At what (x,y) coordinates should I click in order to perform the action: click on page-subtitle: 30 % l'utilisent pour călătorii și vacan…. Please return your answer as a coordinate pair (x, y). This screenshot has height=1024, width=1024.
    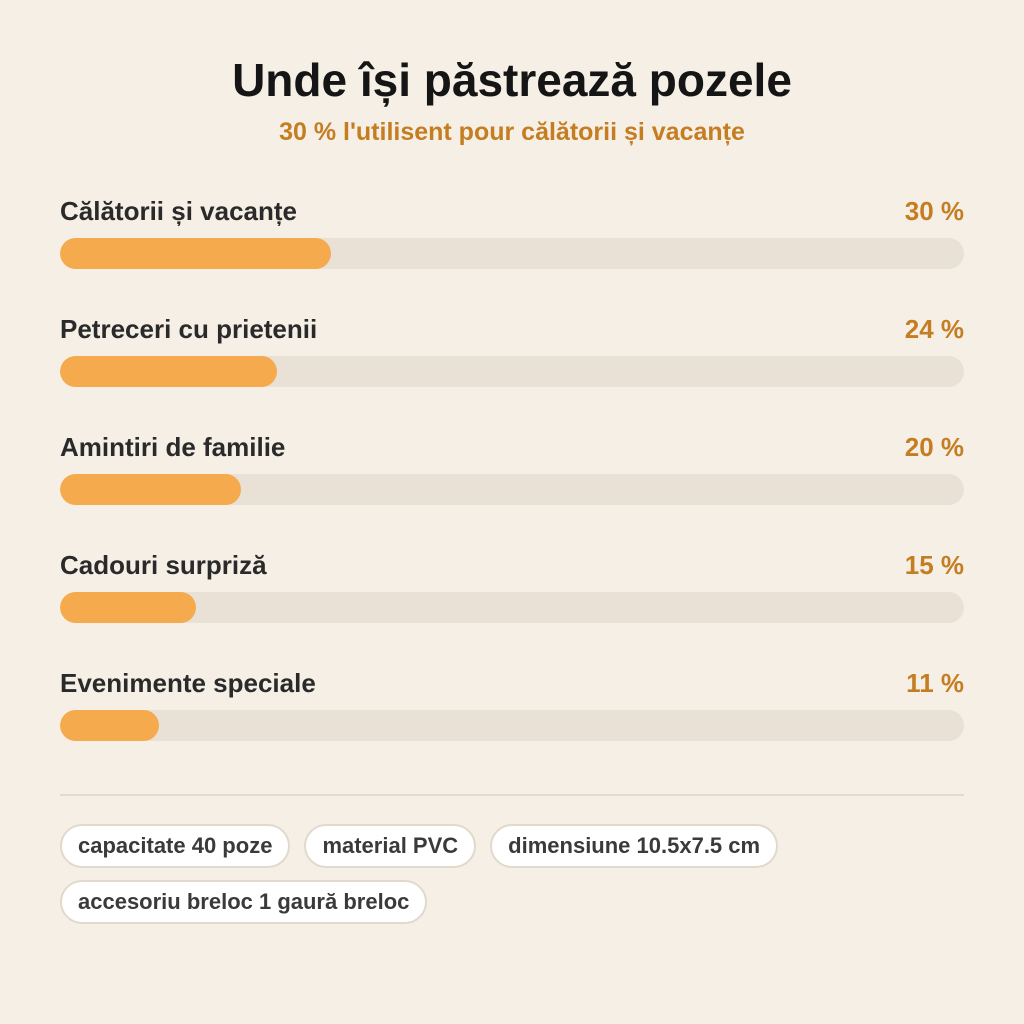
    Looking at the image, I should click on (512, 132).